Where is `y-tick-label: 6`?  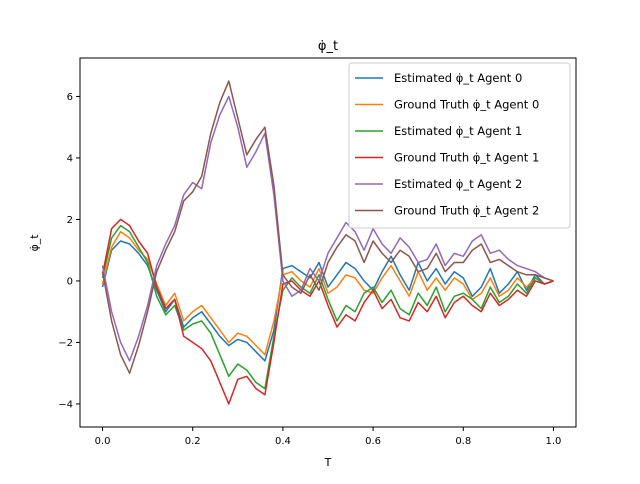
y-tick-label: 6 is located at coordinates (70, 97).